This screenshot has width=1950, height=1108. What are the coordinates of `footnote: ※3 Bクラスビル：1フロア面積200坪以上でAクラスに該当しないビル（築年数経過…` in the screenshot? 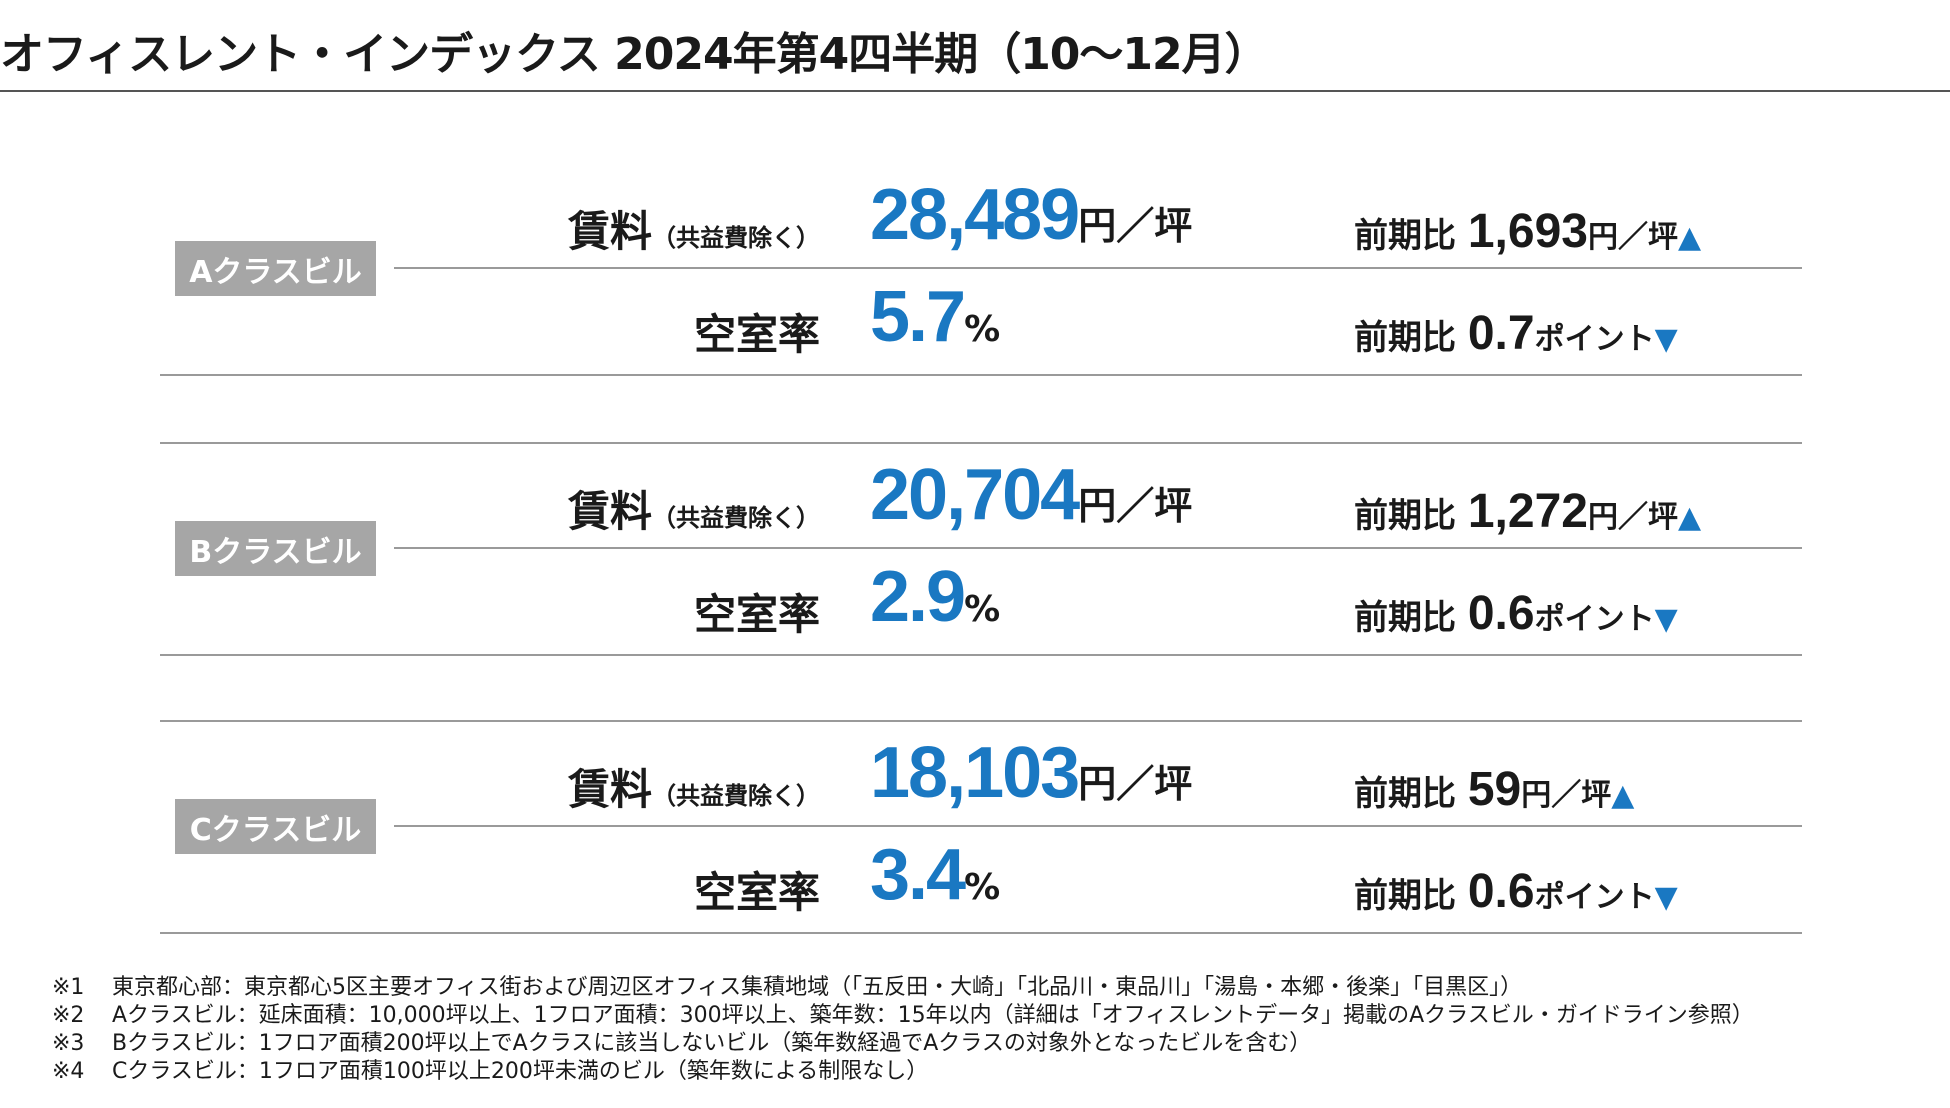 It's located at (903, 1044).